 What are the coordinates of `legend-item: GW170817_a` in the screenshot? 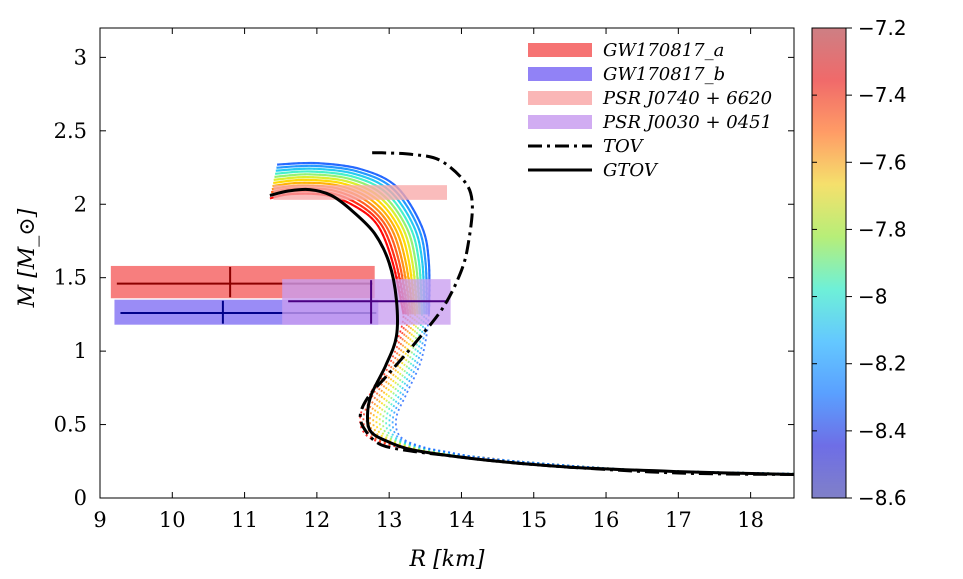 It's located at (626, 50).